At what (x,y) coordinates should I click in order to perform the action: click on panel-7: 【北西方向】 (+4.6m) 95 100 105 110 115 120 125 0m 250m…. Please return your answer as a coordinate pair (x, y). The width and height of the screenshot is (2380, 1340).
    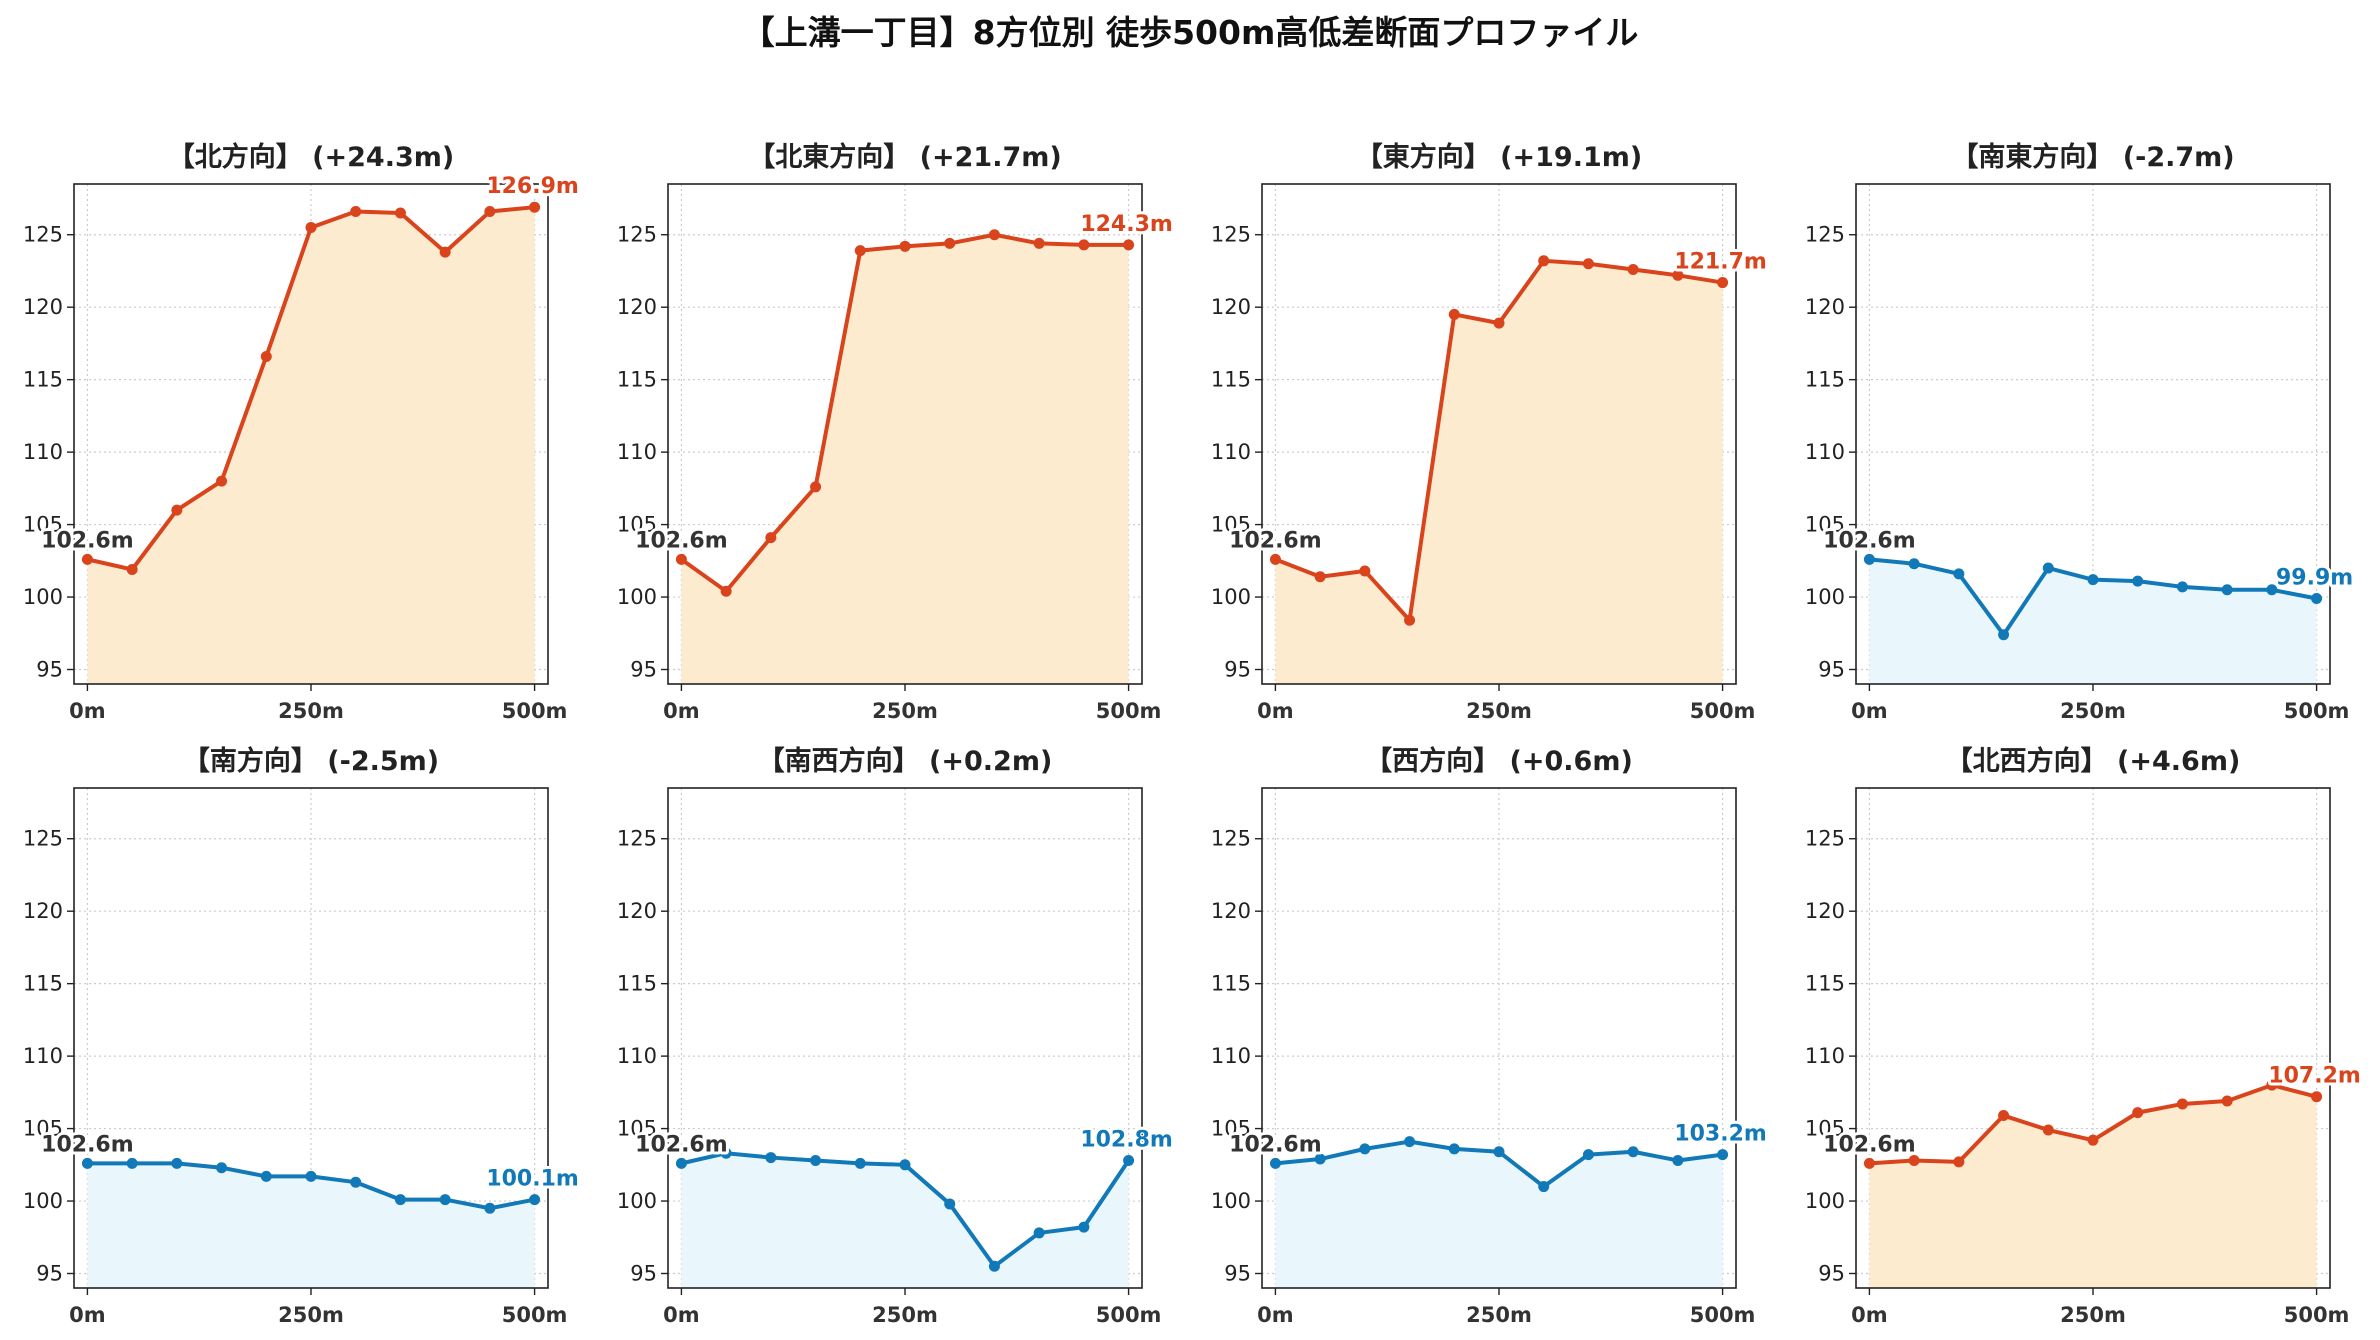
    Looking at the image, I should click on (2084, 1036).